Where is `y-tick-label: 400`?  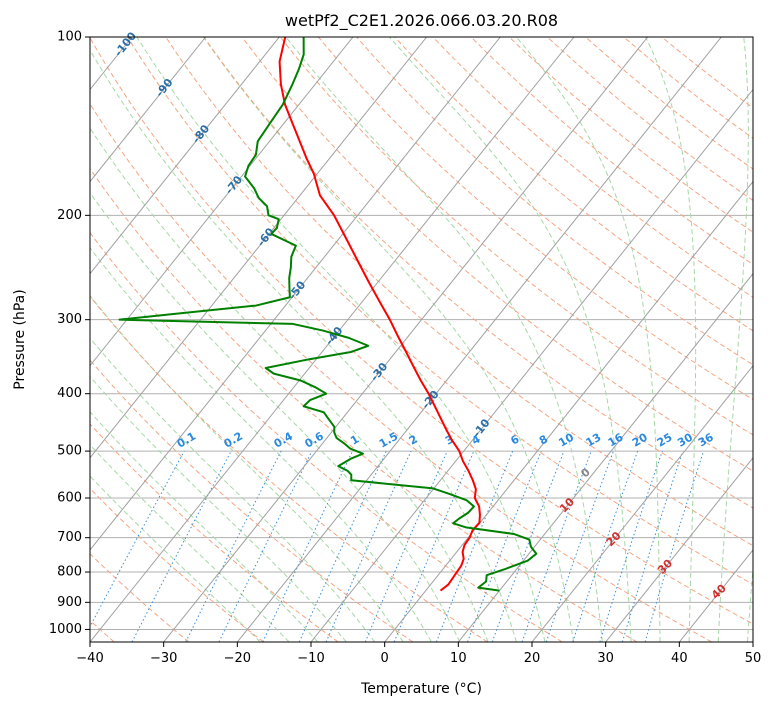 y-tick-label: 400 is located at coordinates (69, 393).